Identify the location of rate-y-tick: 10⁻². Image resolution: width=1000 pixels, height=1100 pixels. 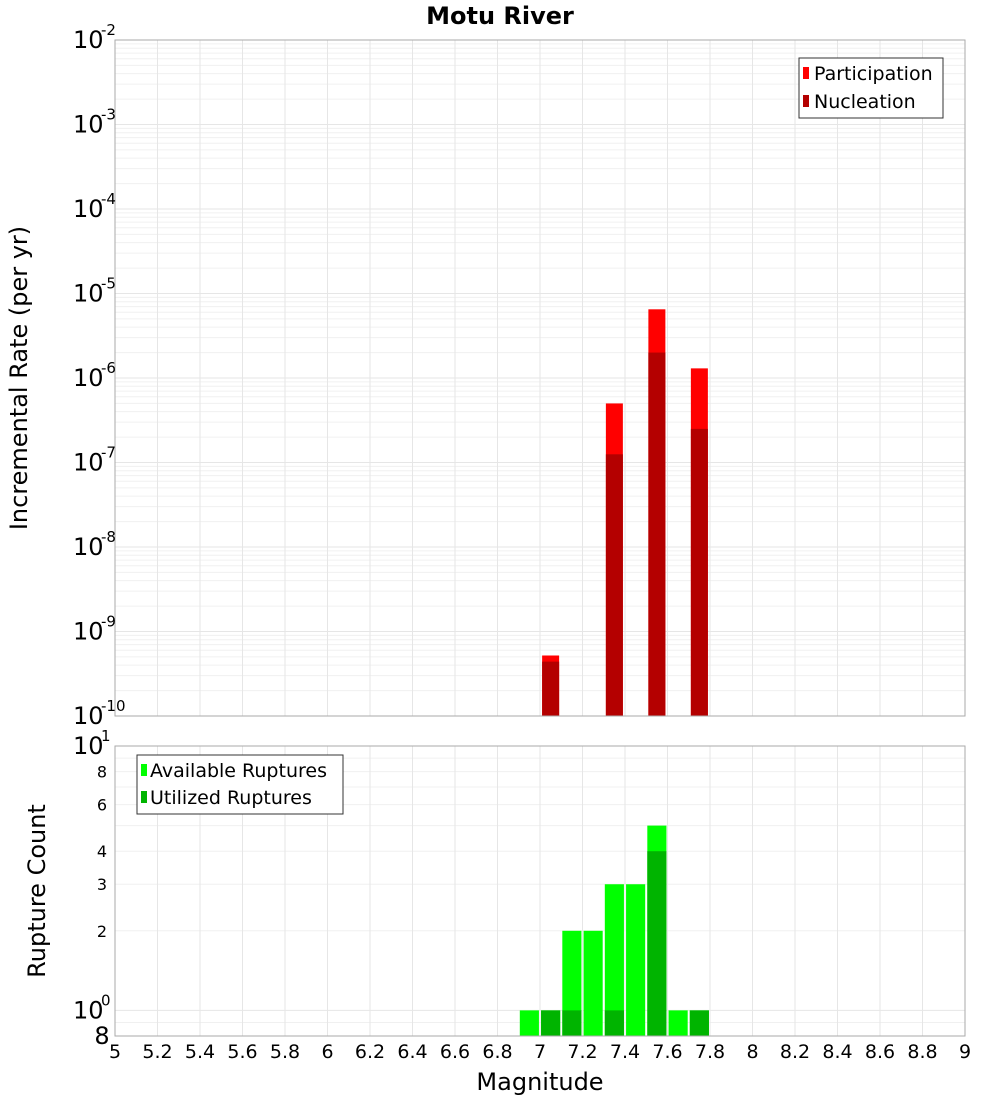
(94, 37).